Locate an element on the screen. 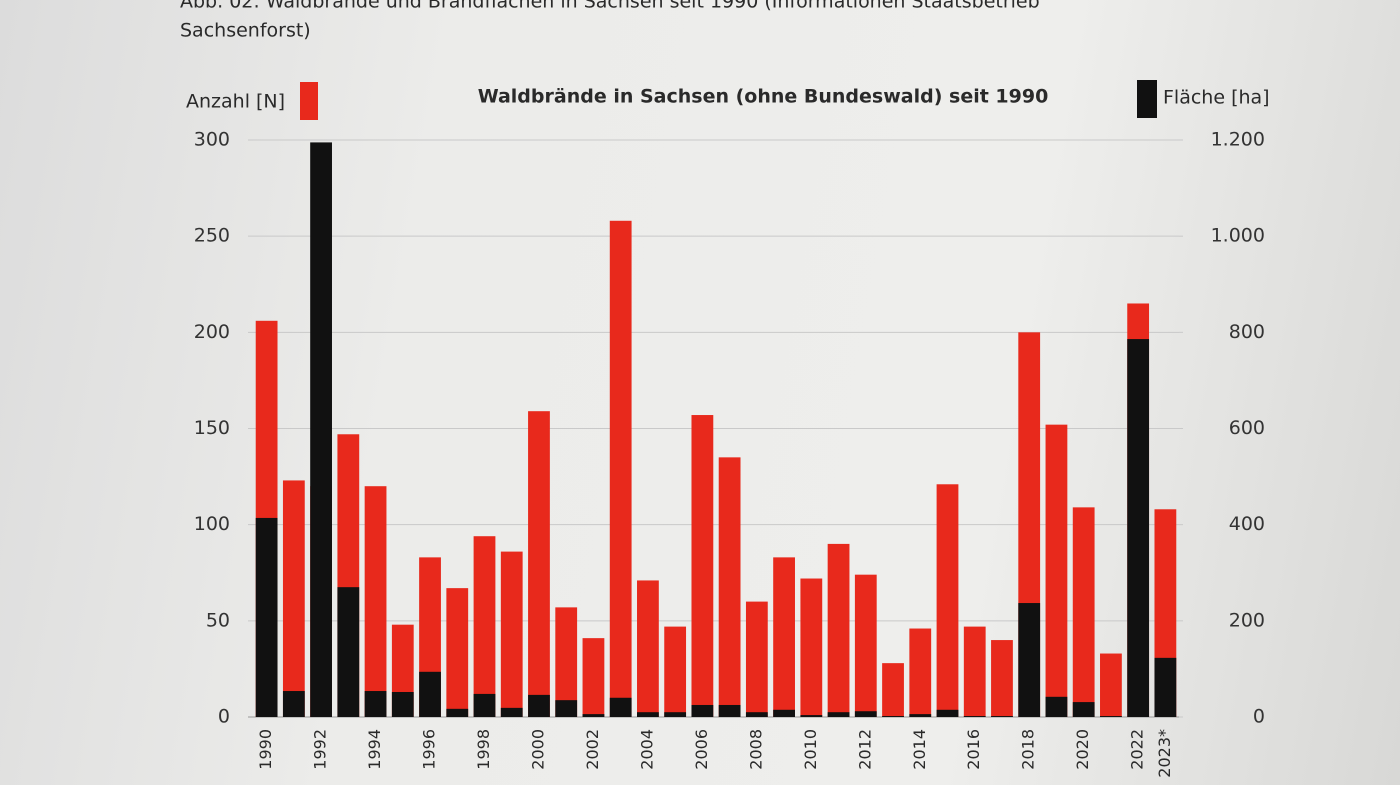  x-tick-label: 1992 is located at coordinates (320, 749).